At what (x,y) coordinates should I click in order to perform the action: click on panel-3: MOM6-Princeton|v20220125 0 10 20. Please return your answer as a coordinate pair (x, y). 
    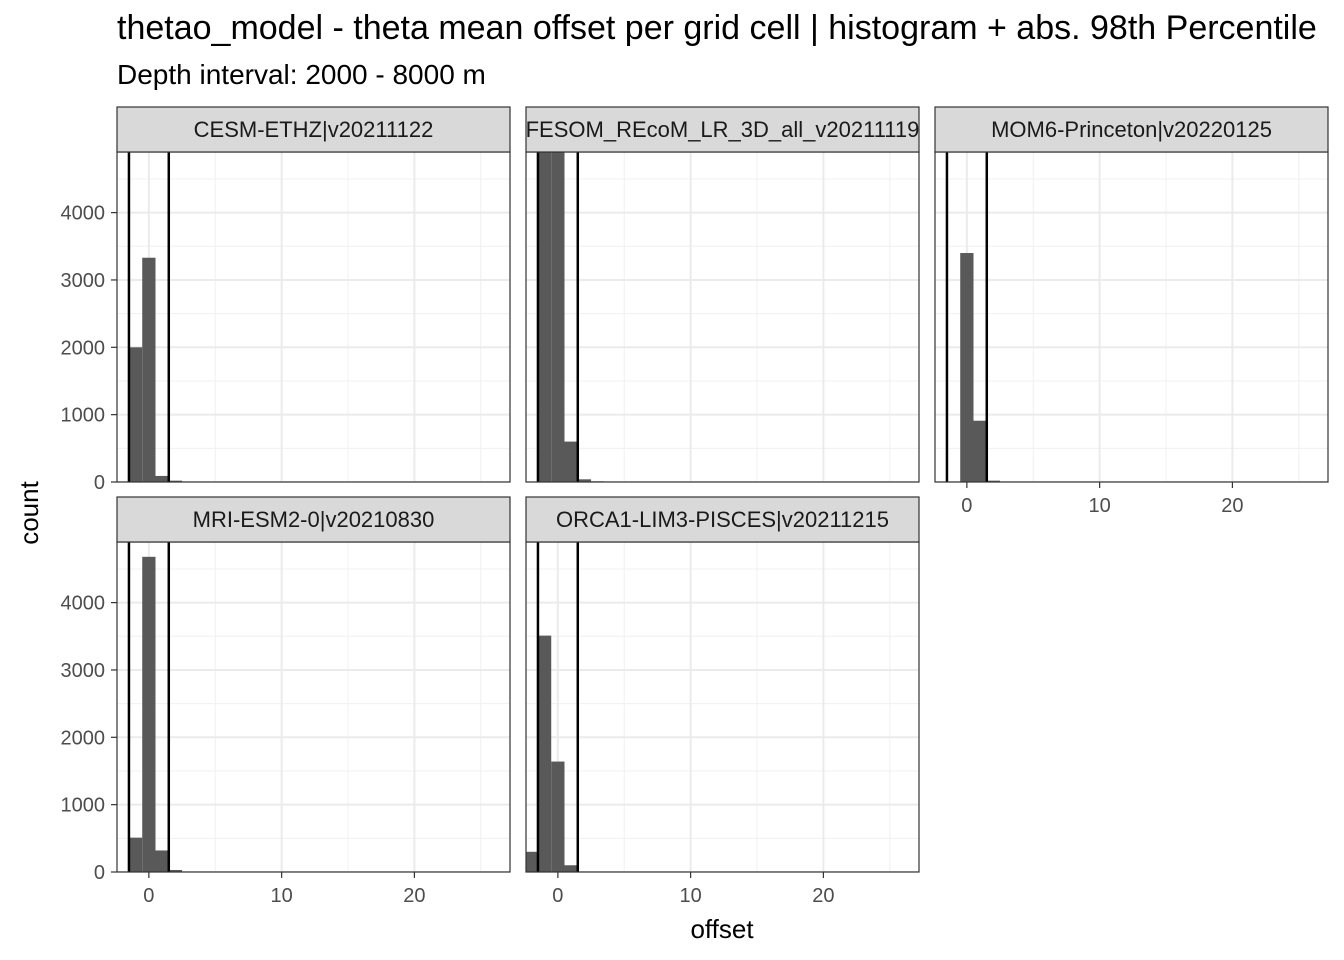
    Looking at the image, I should click on (1131, 311).